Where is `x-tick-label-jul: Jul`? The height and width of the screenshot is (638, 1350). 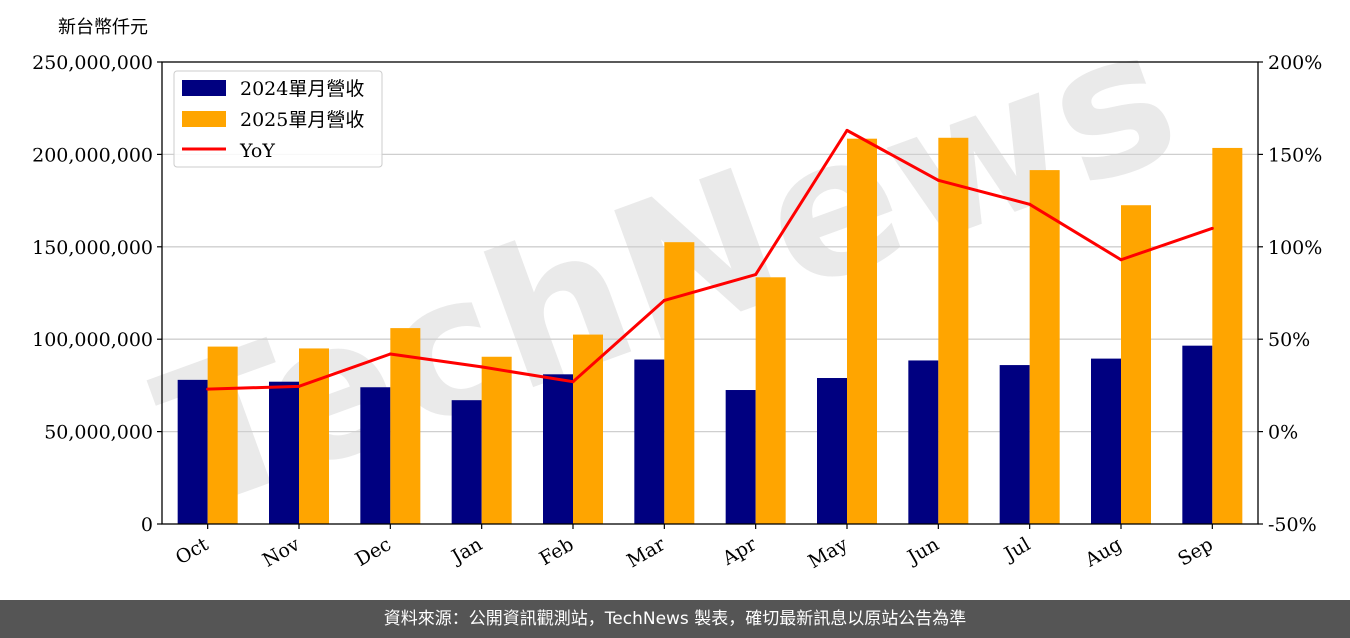 x-tick-label-jul: Jul is located at coordinates (1016, 549).